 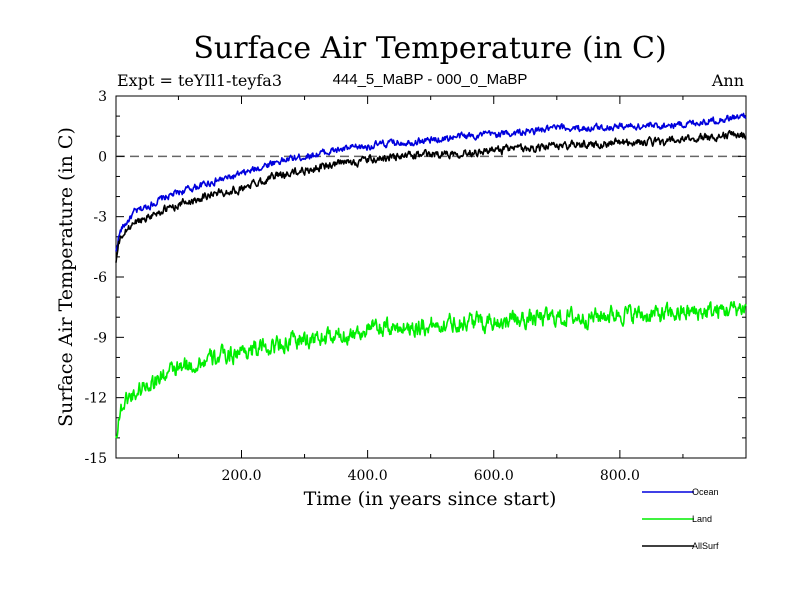 I want to click on experiment-label: Expt = teYIl1-teyfa3, so click(x=199, y=80).